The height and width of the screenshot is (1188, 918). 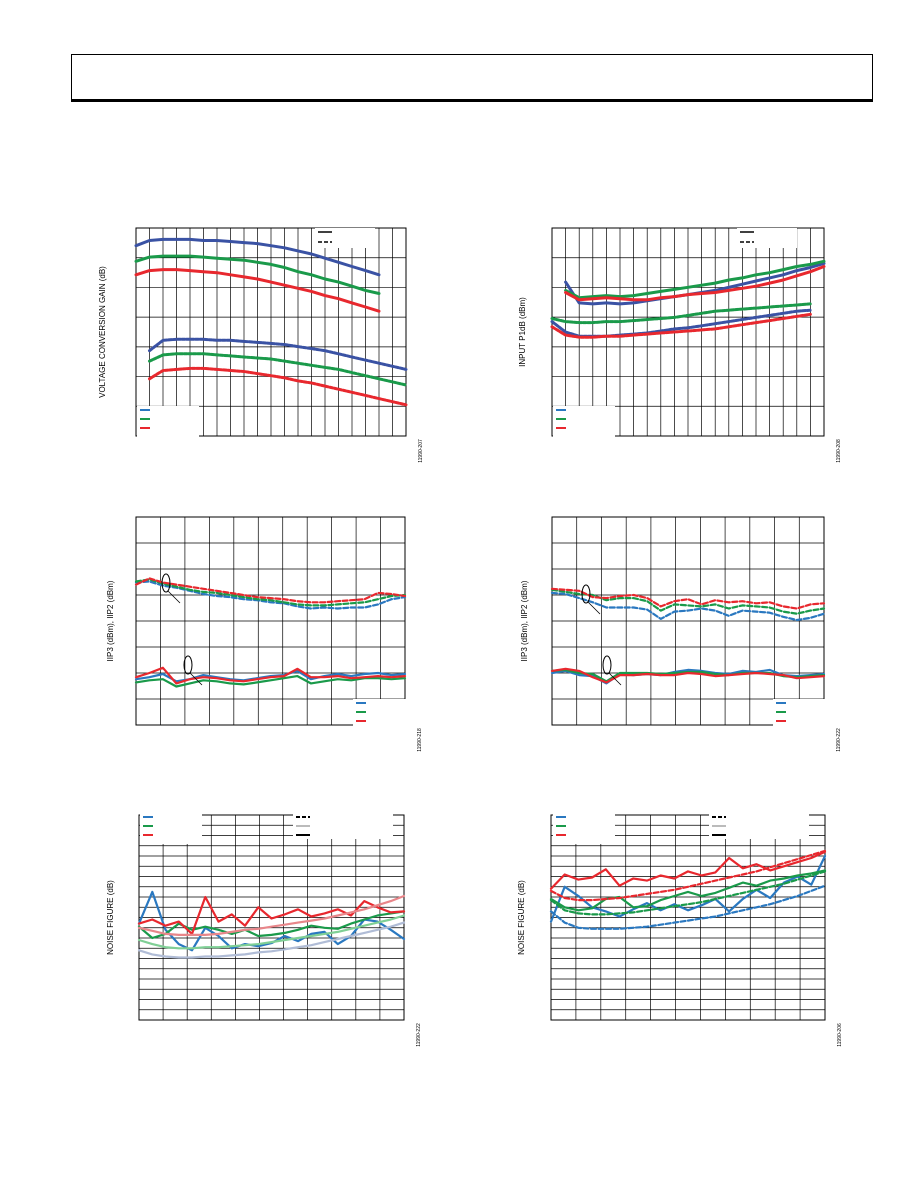 I want to click on chart-1: VOLTAGE CONVERSION GAIN (dB) 11990-207, so click(x=261, y=345).